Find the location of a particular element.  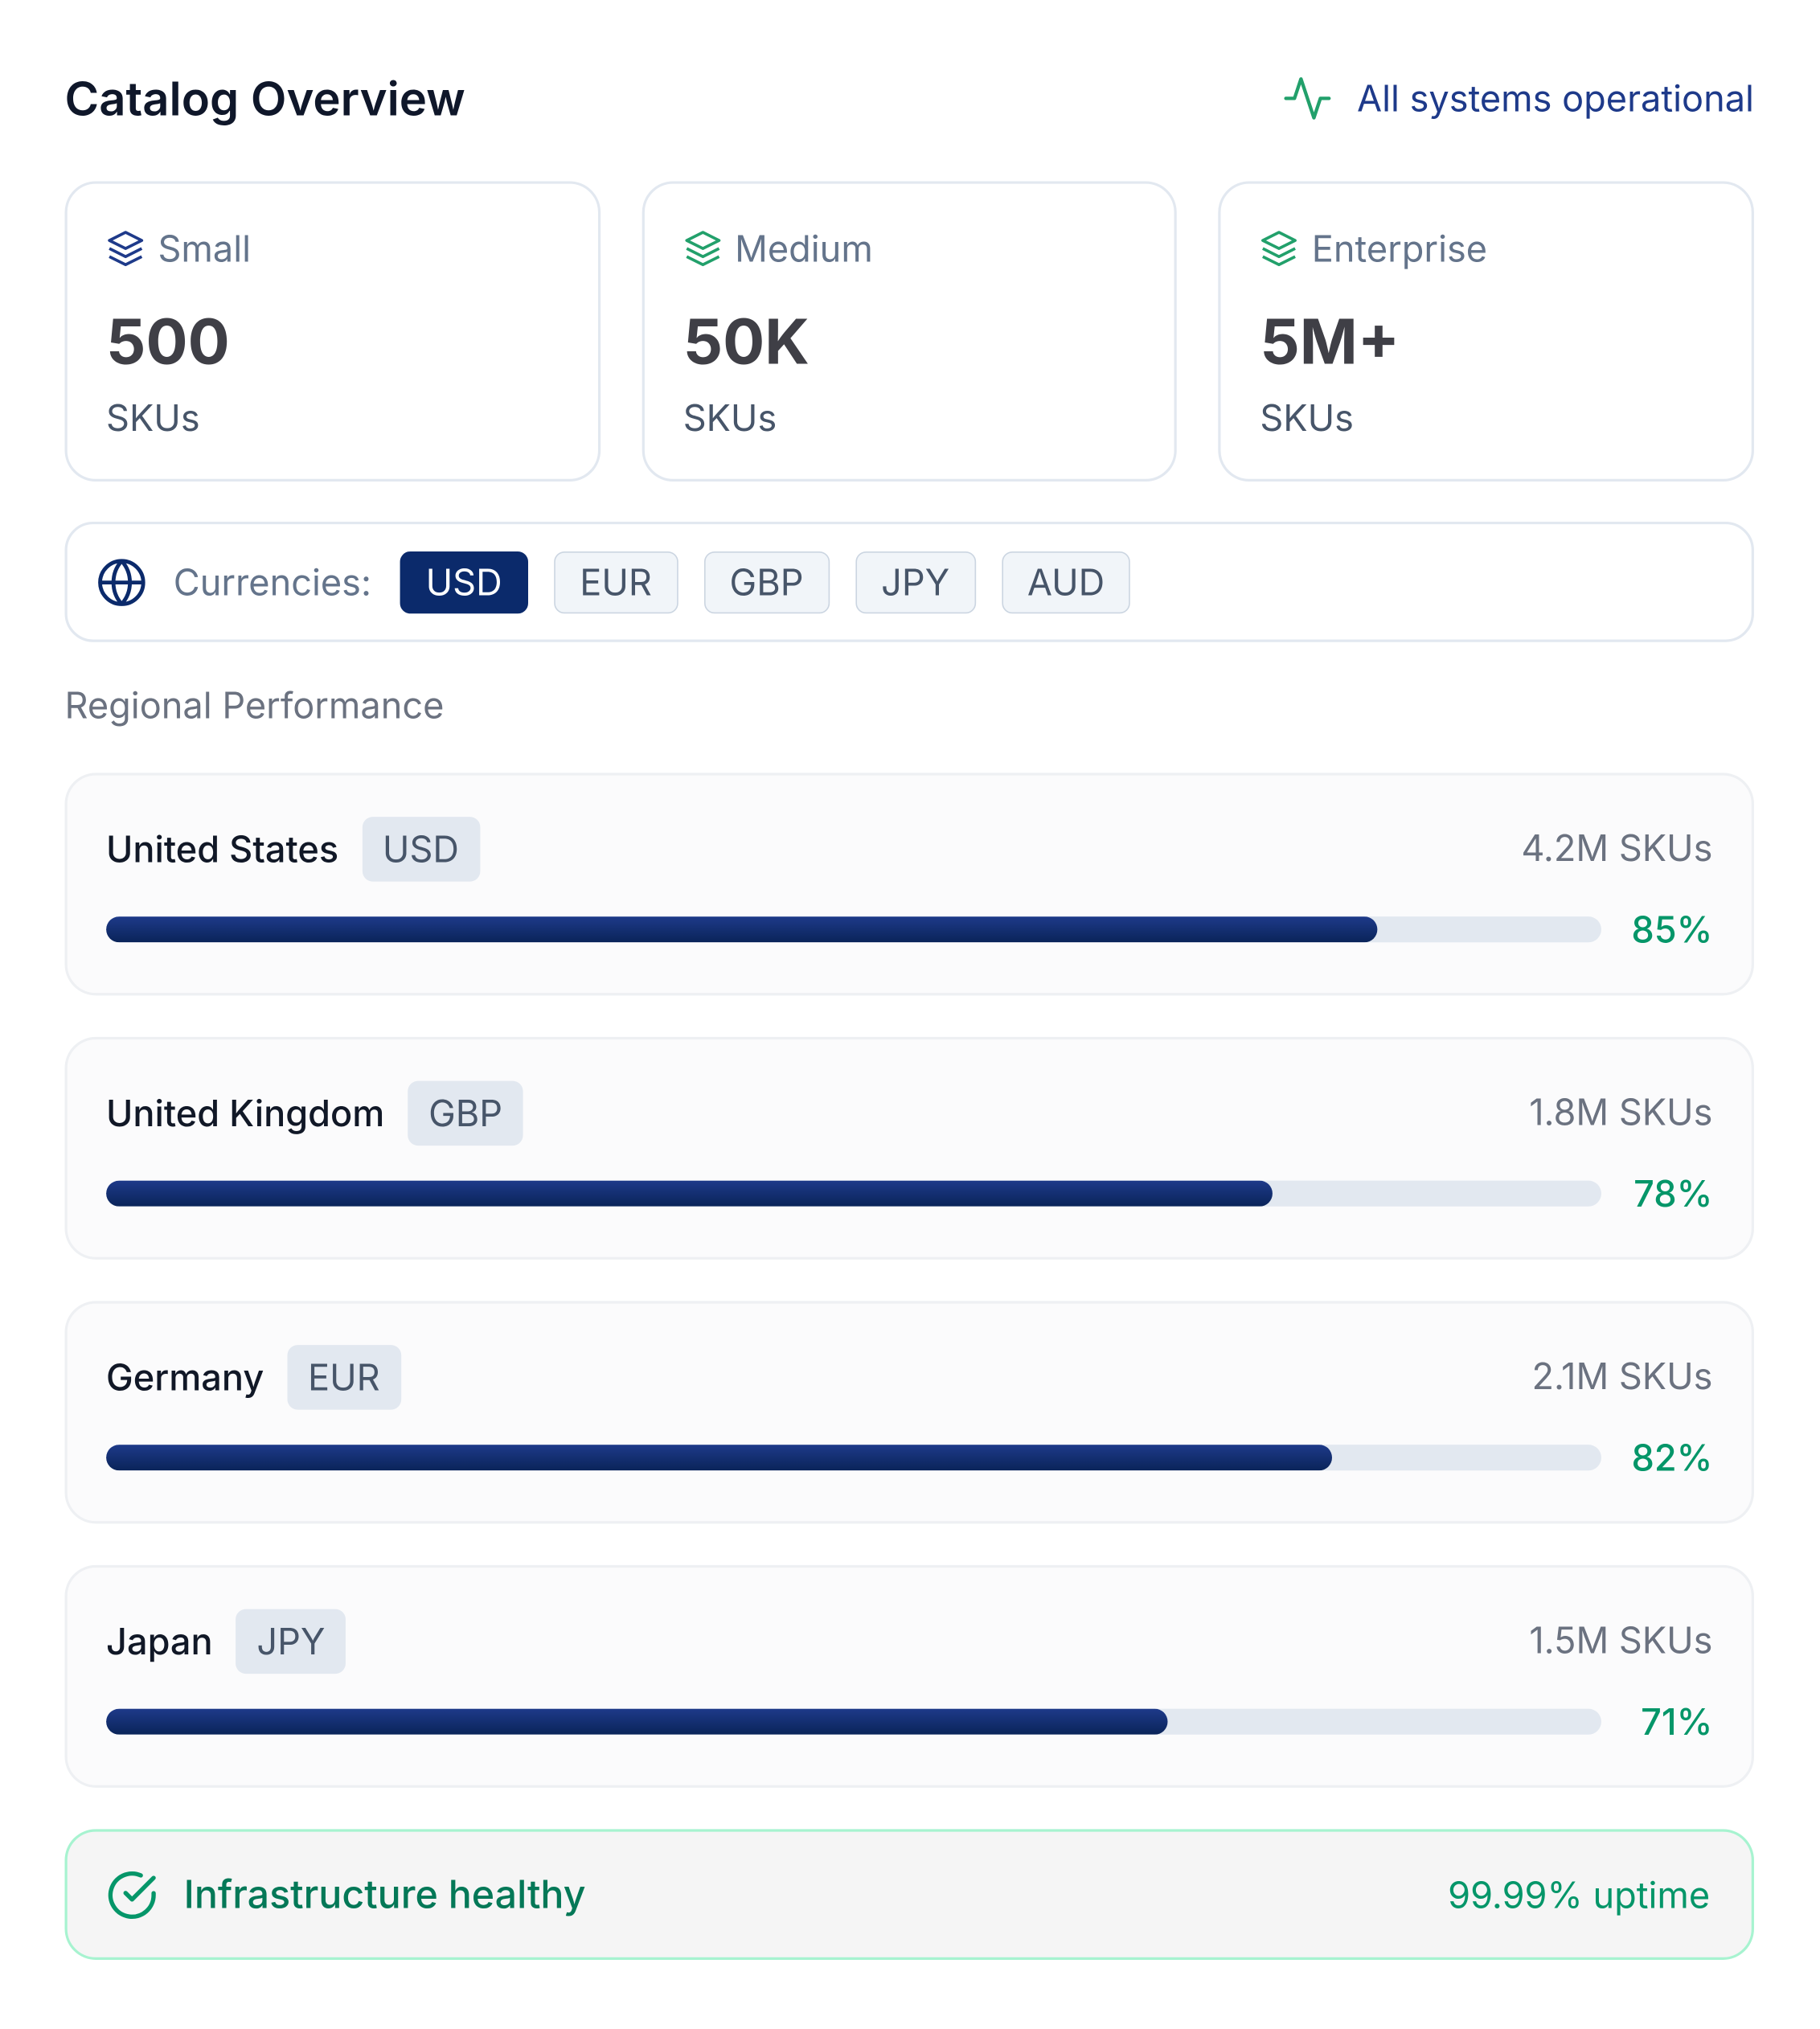

activity-icon is located at coordinates (1307, 98).